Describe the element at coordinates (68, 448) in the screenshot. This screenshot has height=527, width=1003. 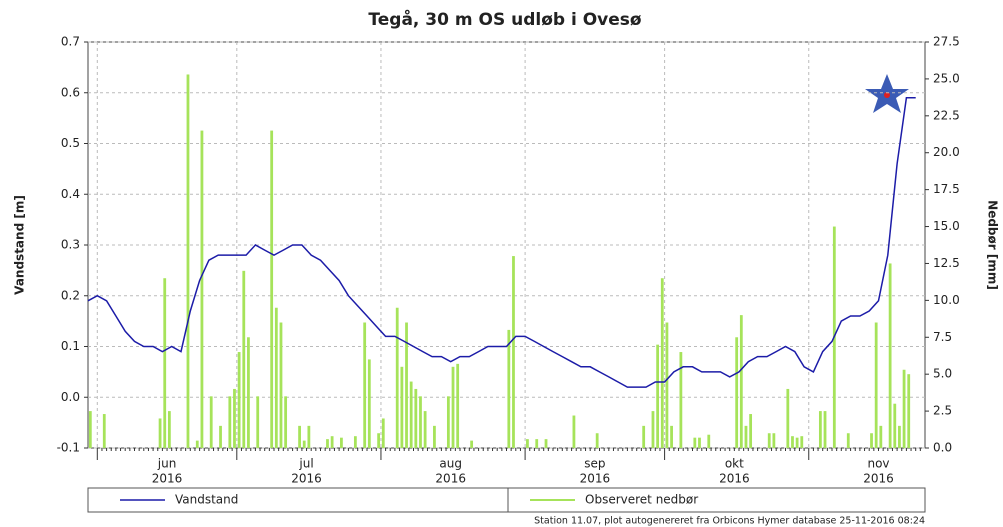
I see `y-tick-label: -0.1` at that location.